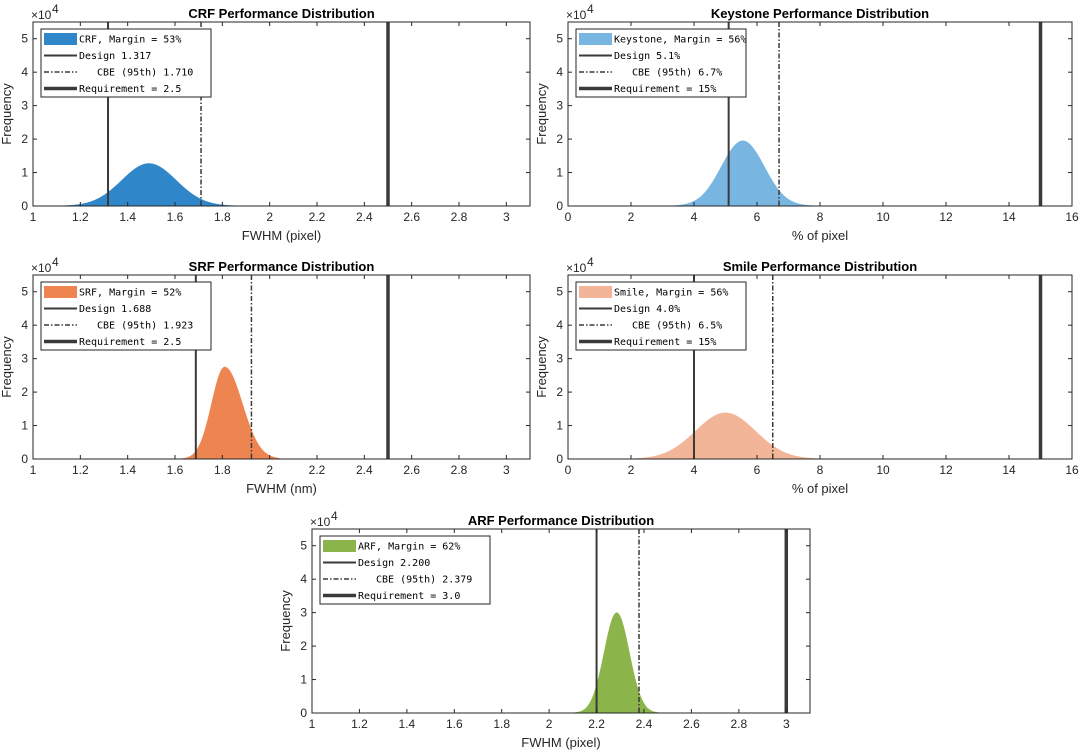  What do you see at coordinates (677, 73) in the screenshot?
I see `legend-entry-cbe: CBE (95th) 6.7%` at bounding box center [677, 73].